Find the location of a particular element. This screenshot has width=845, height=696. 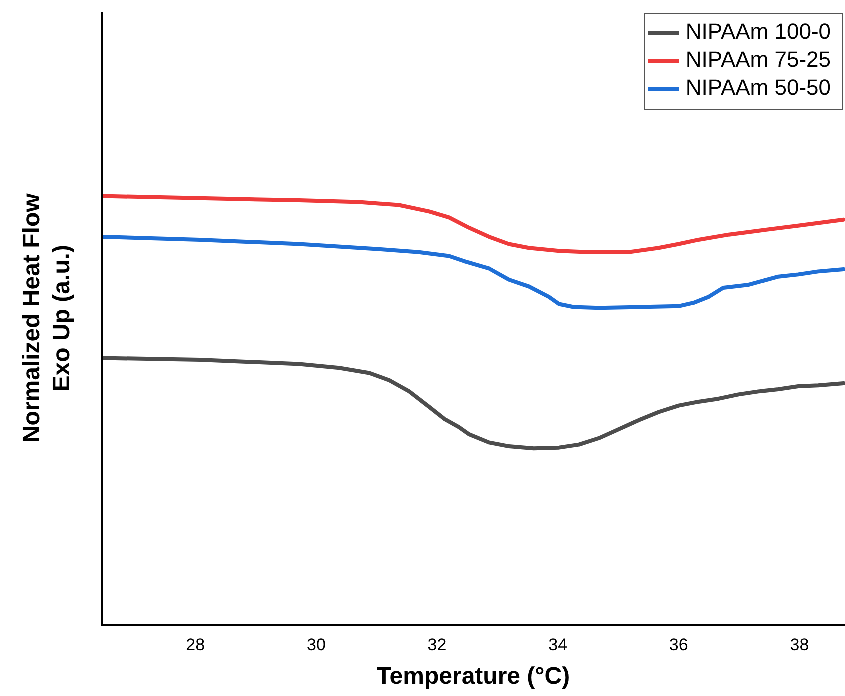

legend-label: NIPAAm 100-0 is located at coordinates (759, 31).